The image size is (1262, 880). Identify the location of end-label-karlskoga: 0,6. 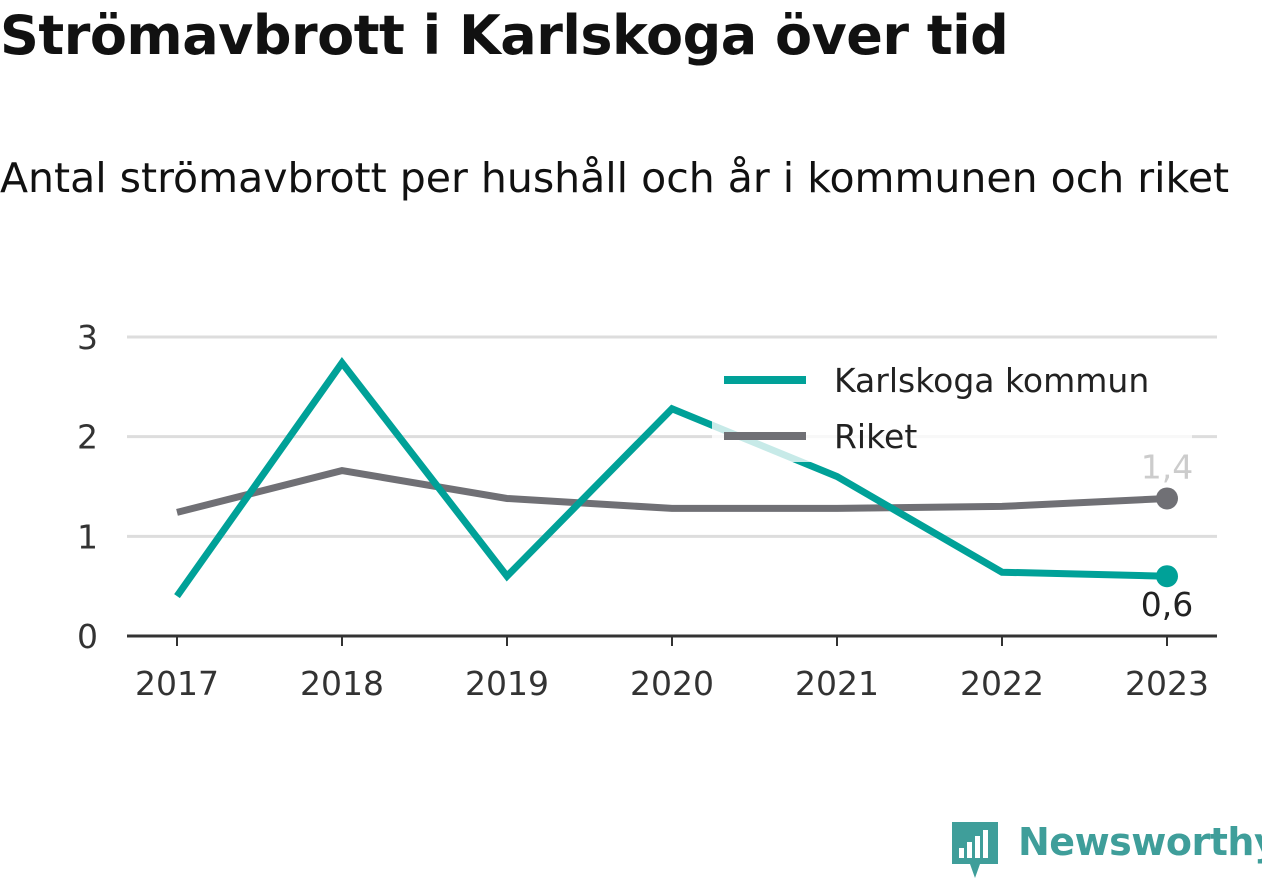
(1167, 604).